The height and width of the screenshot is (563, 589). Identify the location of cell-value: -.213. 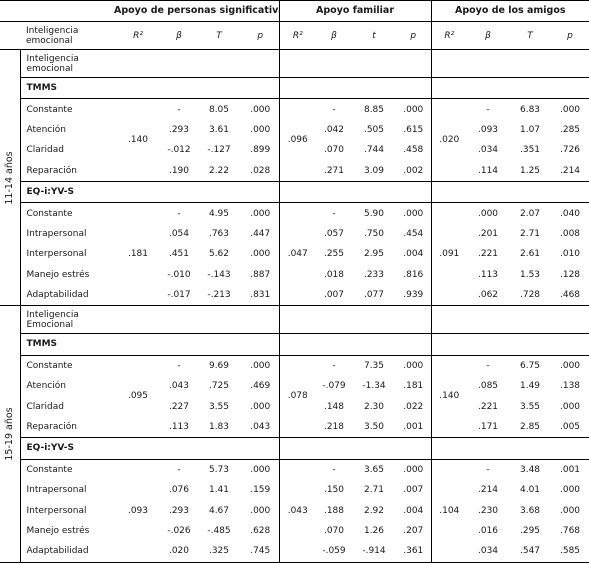
(219, 295).